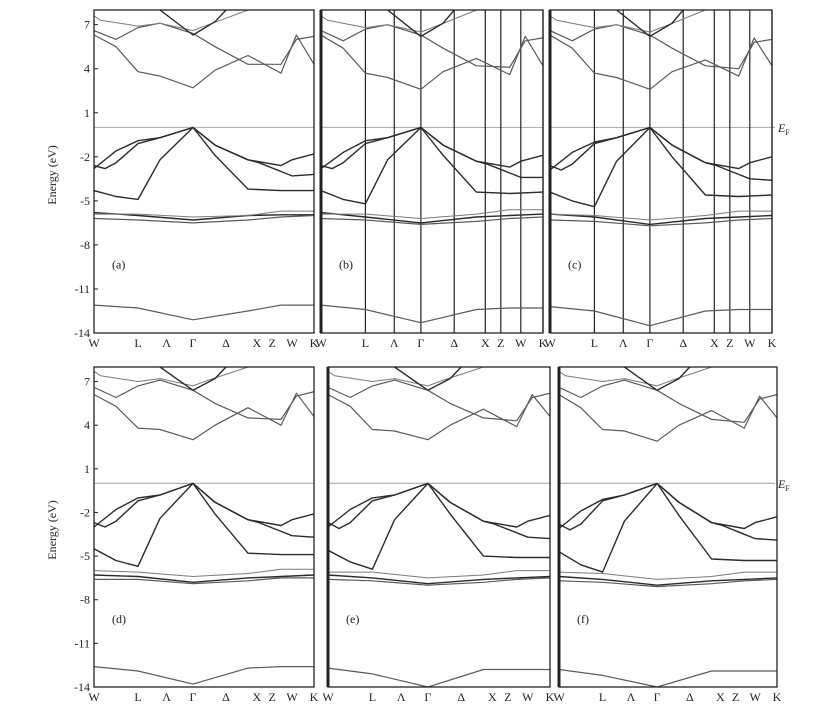  I want to click on fermi-label-bottom: EF, so click(783, 485).